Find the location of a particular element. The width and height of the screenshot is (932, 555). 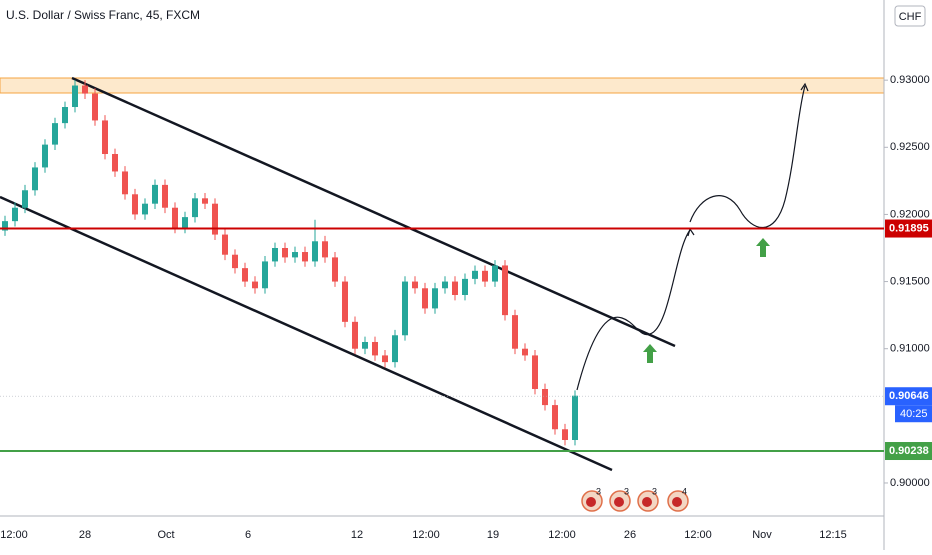

x-tick-label: 6 is located at coordinates (248, 535).